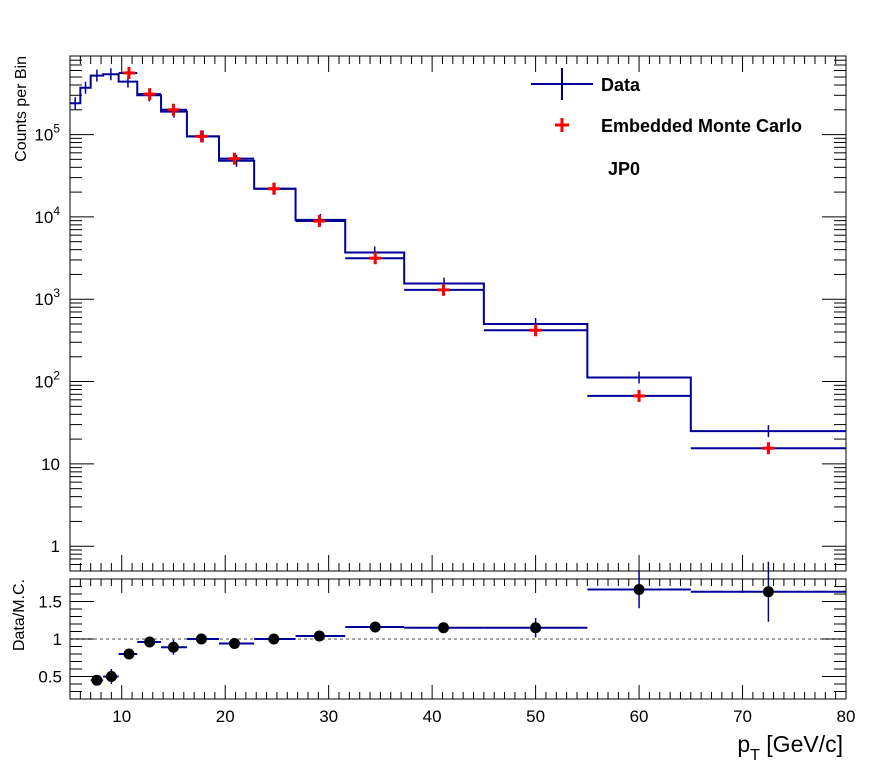 This screenshot has height=772, width=896. Describe the element at coordinates (56, 129) in the screenshot. I see `main-y-tick-label-exponent: 5` at that location.